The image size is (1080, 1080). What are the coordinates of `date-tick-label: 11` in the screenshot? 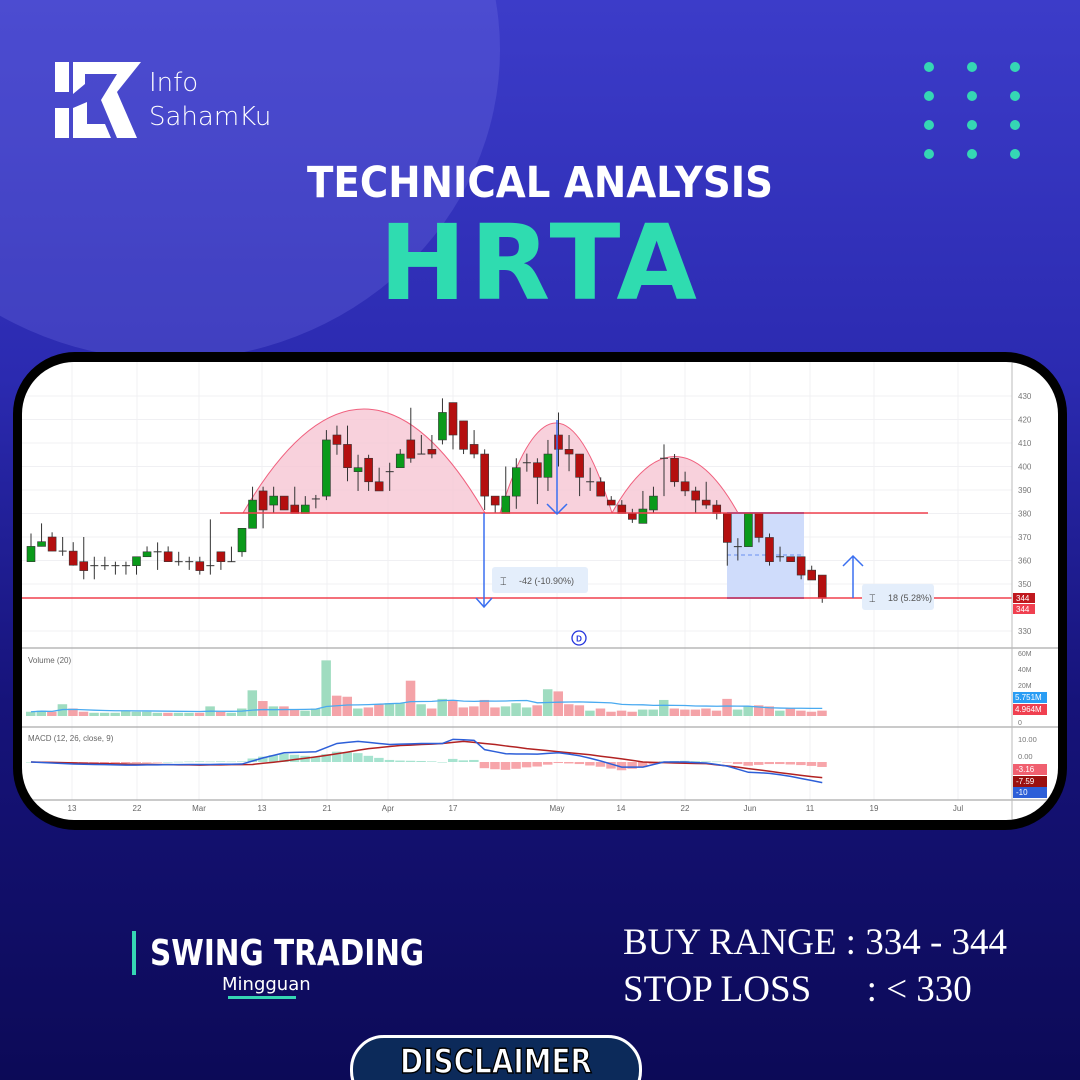 It's located at (810, 808).